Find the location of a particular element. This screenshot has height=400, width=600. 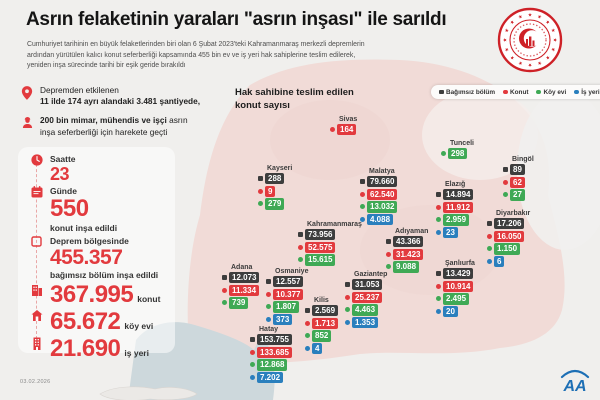

stat-suffix: konut is located at coordinates (149, 299).